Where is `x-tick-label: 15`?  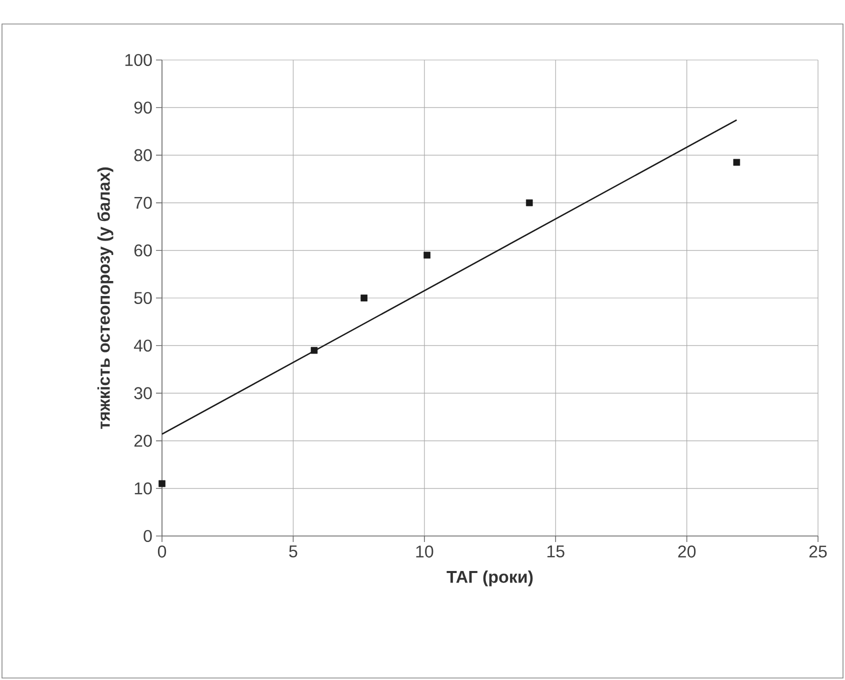 x-tick-label: 15 is located at coordinates (555, 552).